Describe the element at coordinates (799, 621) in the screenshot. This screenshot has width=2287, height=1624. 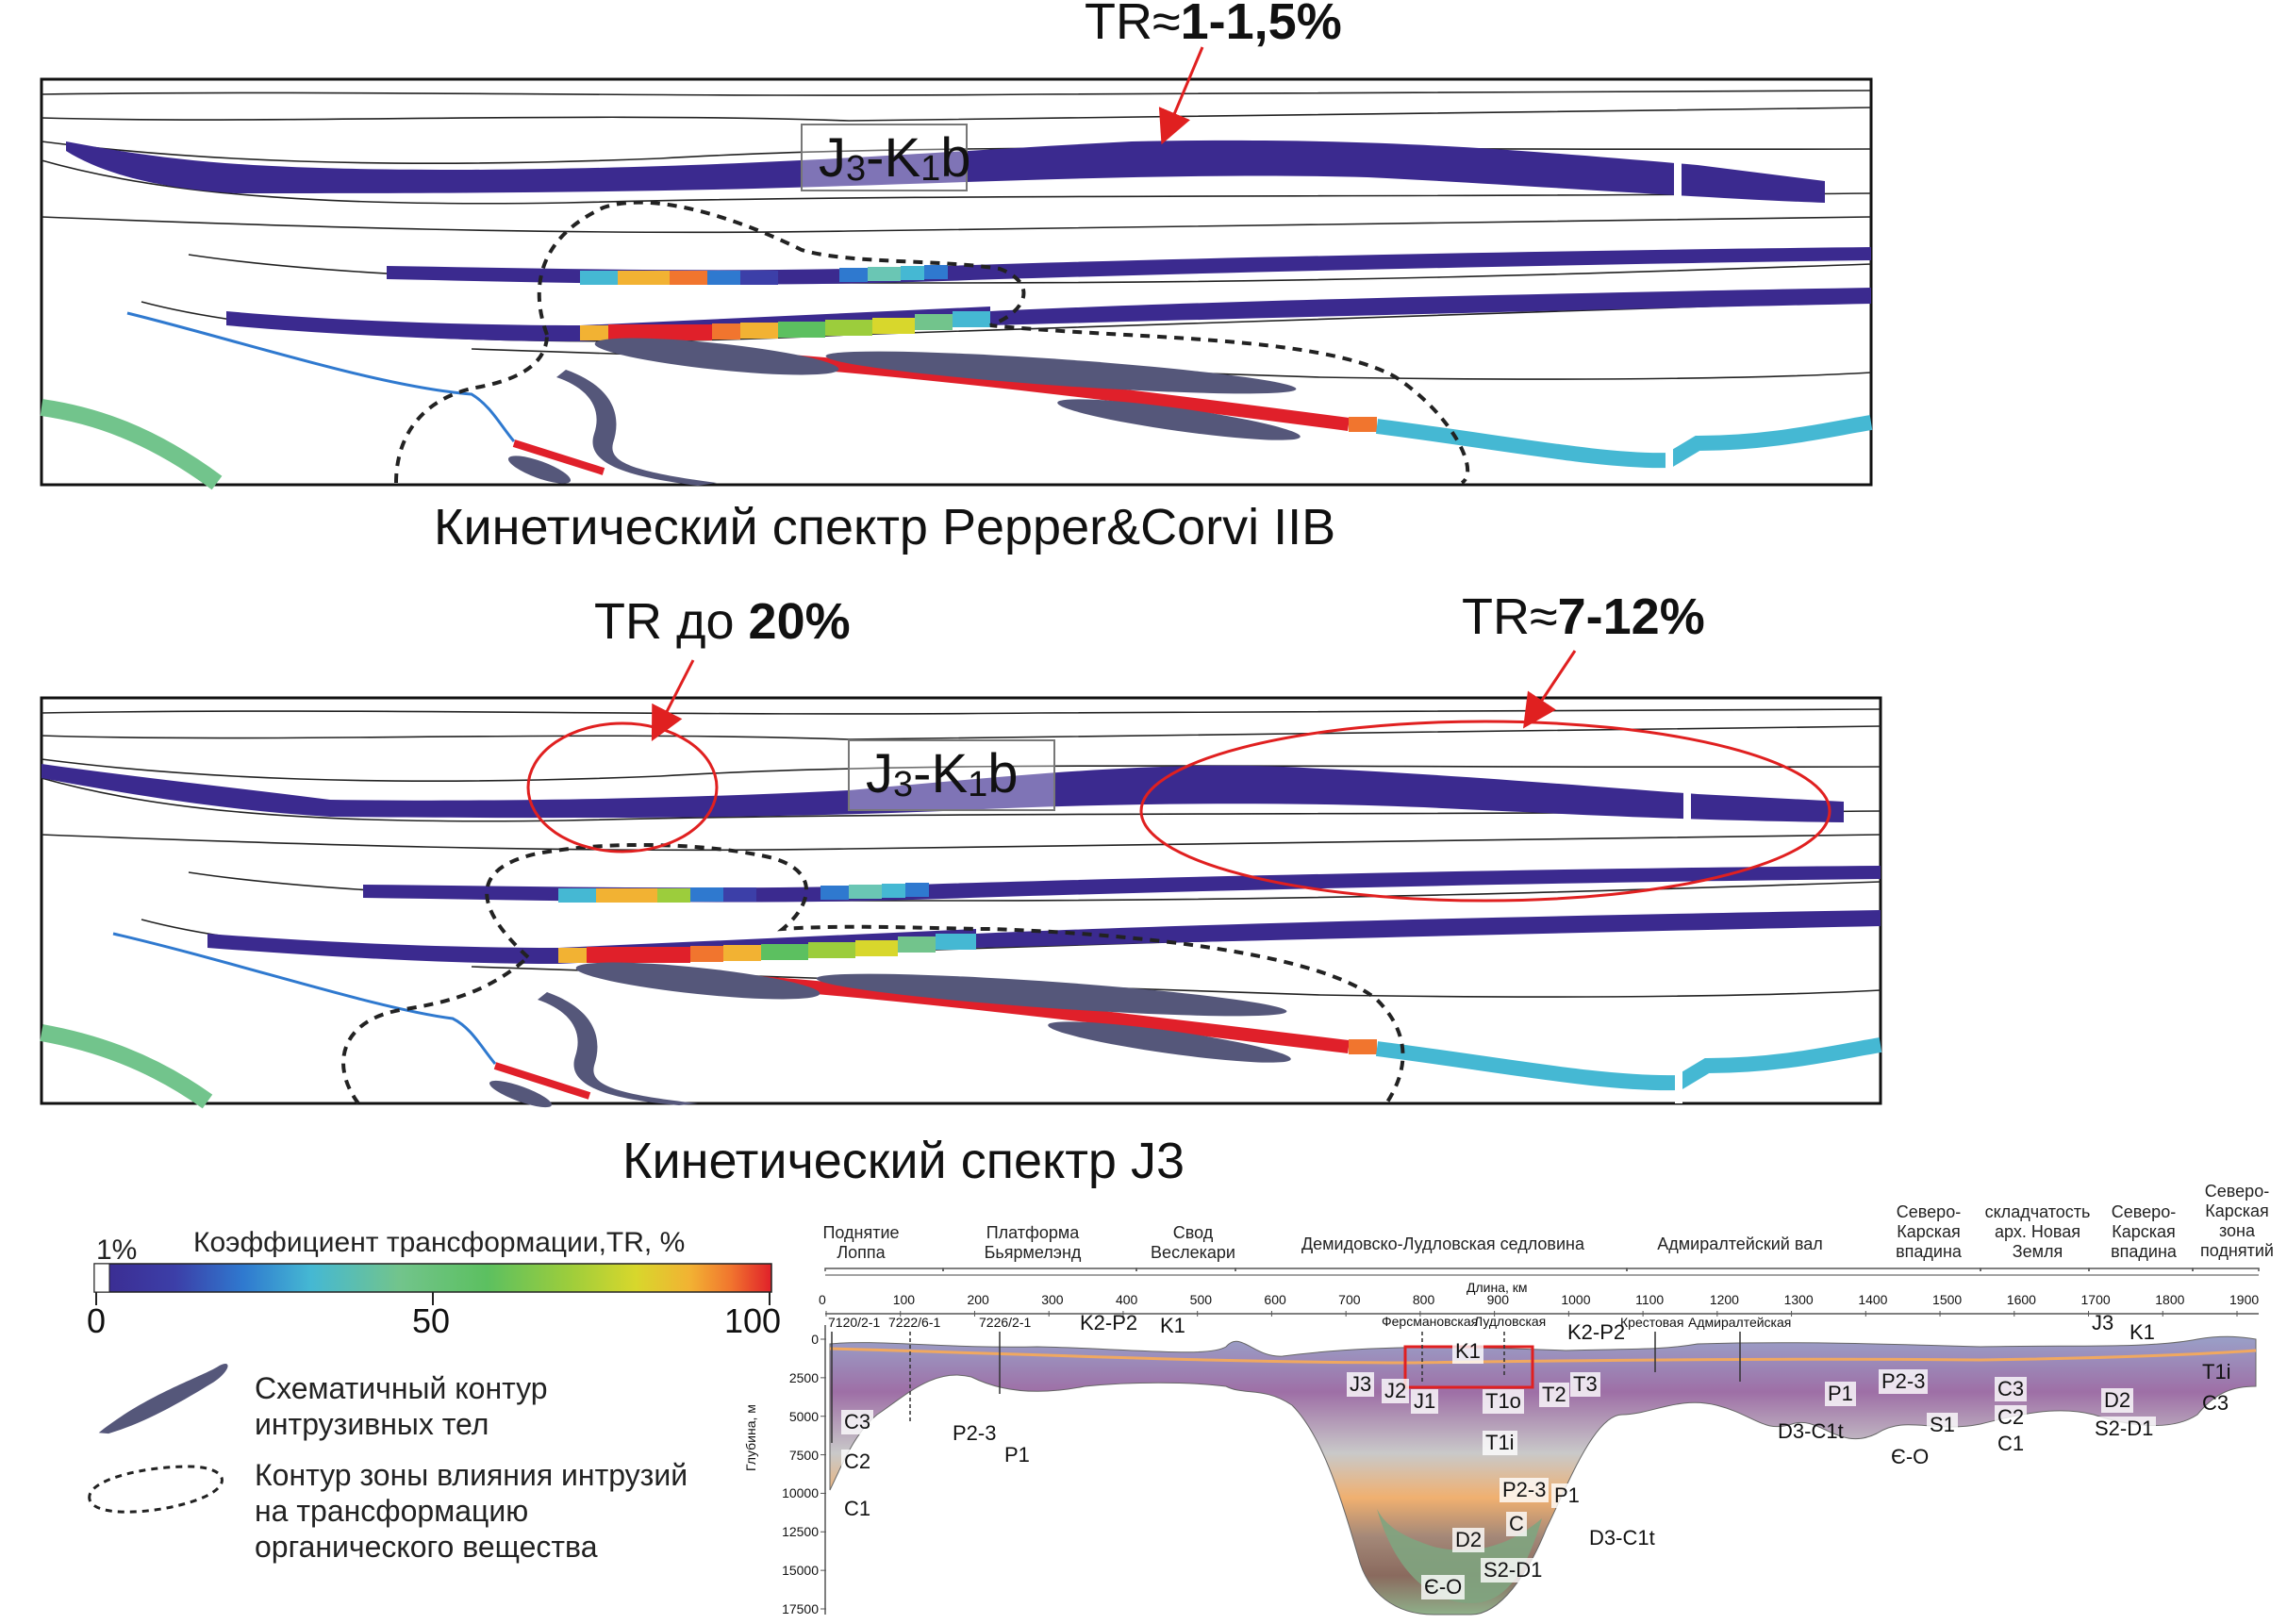
I see `bottom-tr-left-value: 20%` at that location.